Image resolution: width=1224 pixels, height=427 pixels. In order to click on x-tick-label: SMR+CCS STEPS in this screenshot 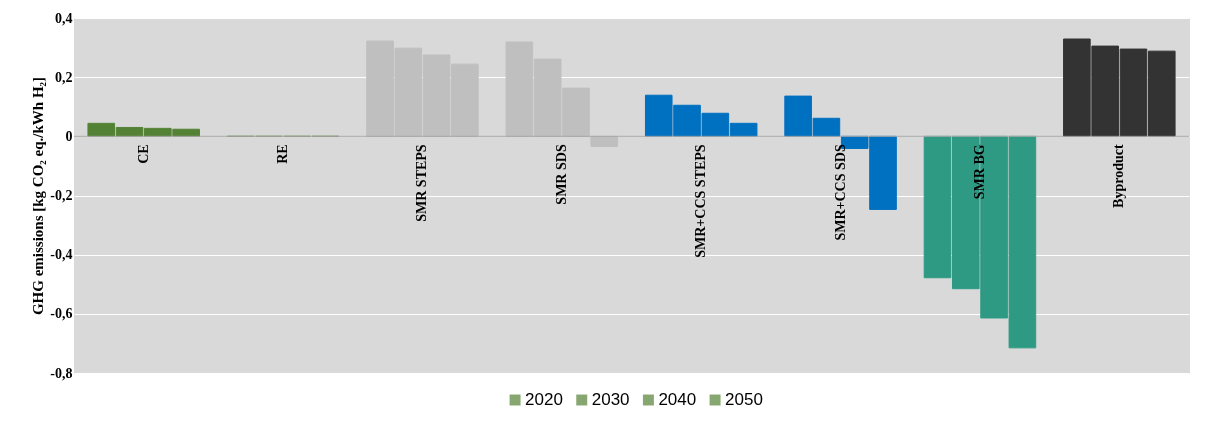, I will do `click(701, 201)`.